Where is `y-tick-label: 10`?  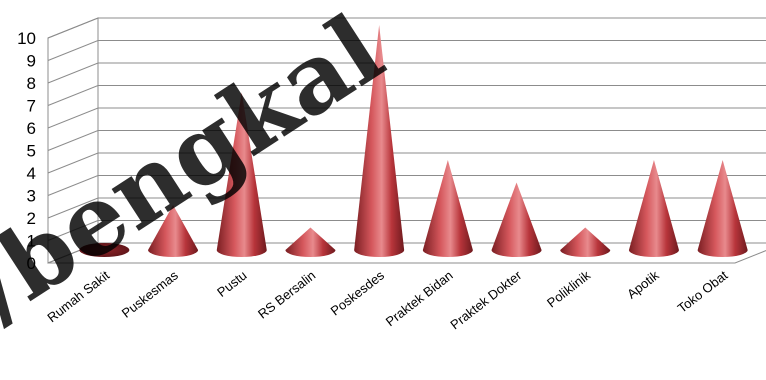 y-tick-label: 10 is located at coordinates (26, 38).